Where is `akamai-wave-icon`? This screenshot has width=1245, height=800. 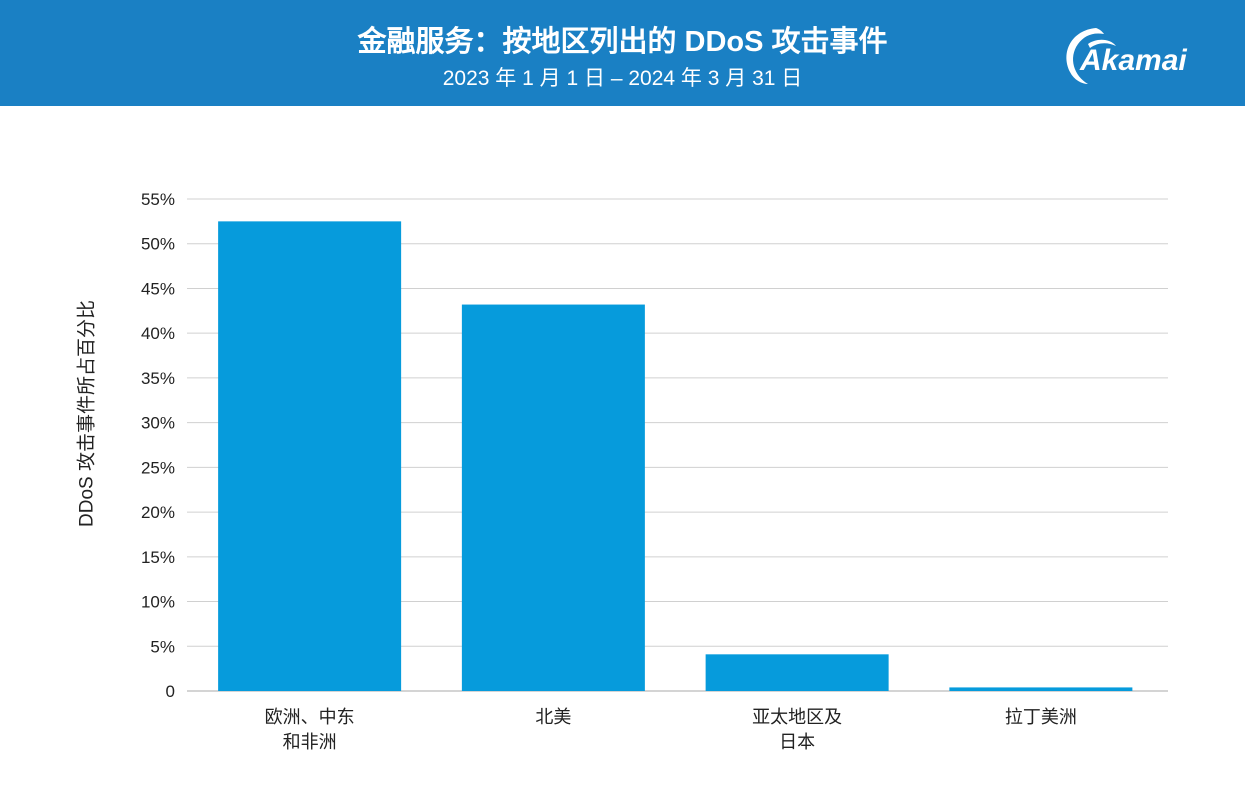
akamai-wave-icon is located at coordinates (1091, 56).